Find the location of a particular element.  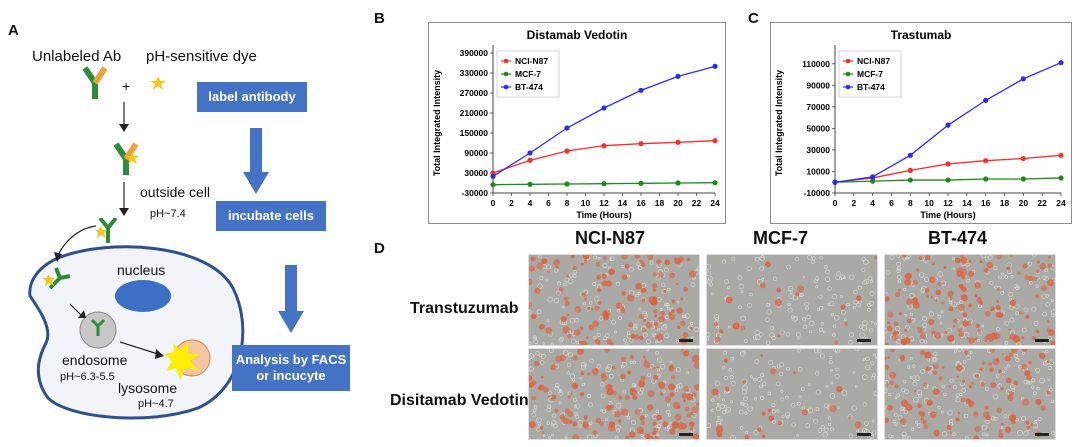

x-tick-label: 10 is located at coordinates (586, 203).